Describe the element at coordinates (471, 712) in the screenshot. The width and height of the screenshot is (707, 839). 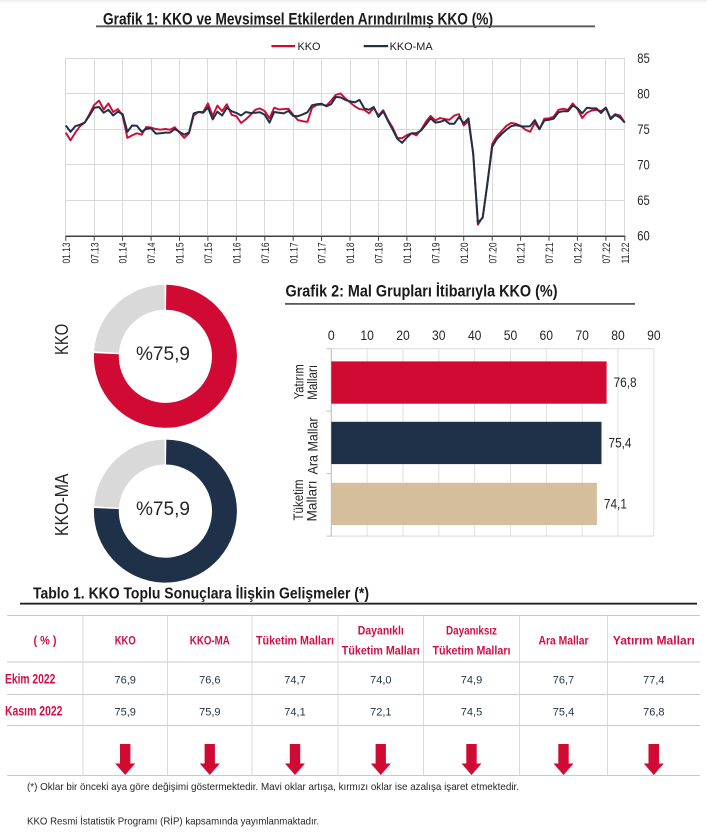
I see `svg-text: 74,5` at that location.